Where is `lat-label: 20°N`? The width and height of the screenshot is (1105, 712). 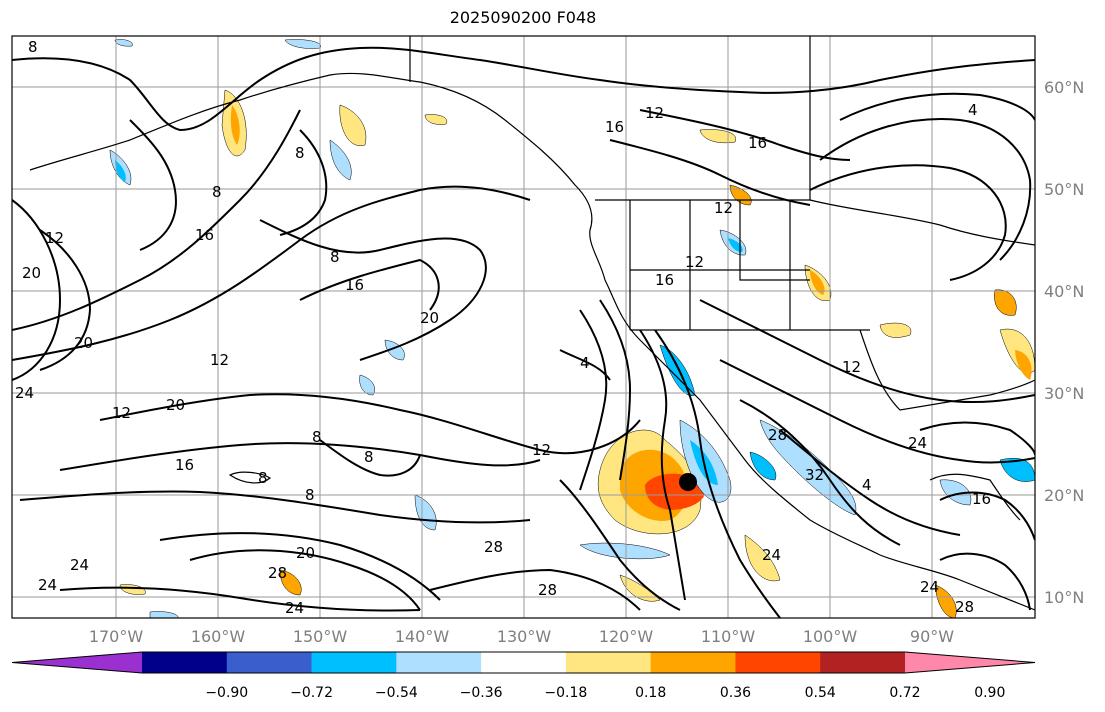 lat-label: 20°N is located at coordinates (1064, 495).